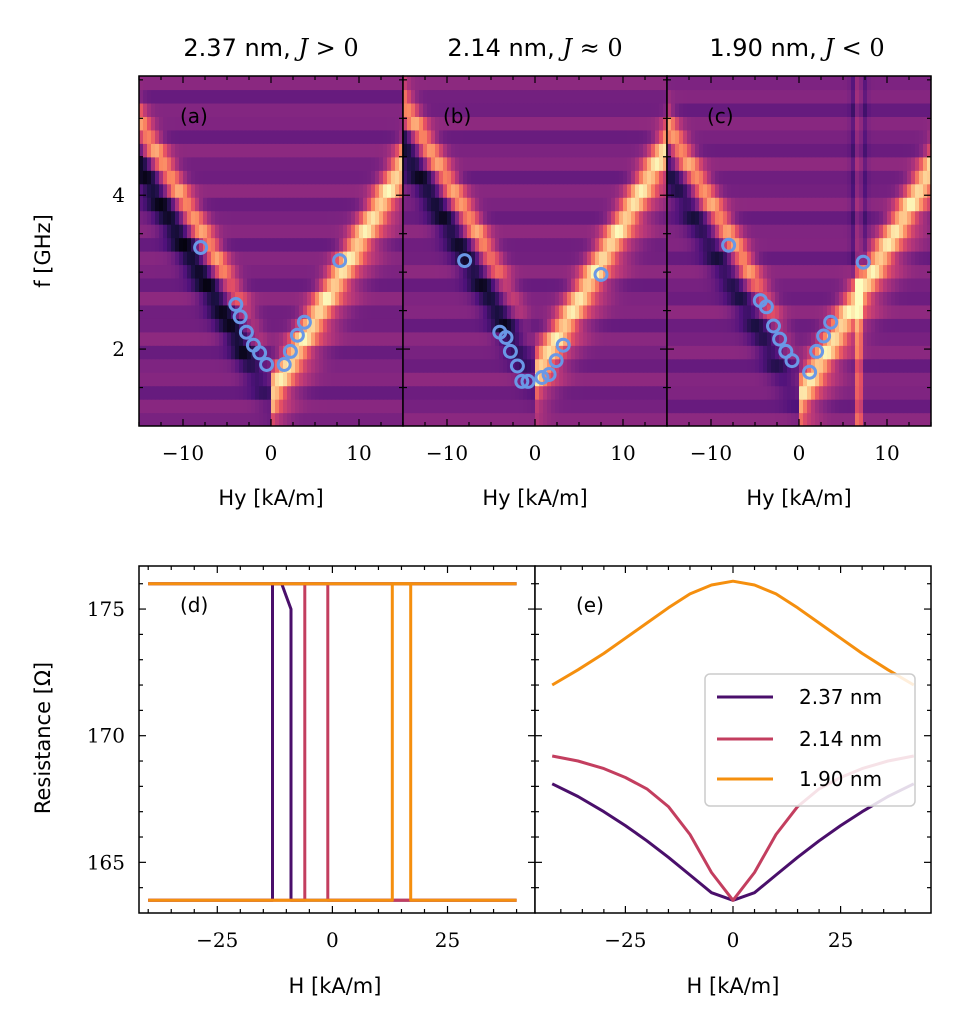  What do you see at coordinates (106, 609) in the screenshot?
I see `y-tick-label: 175` at bounding box center [106, 609].